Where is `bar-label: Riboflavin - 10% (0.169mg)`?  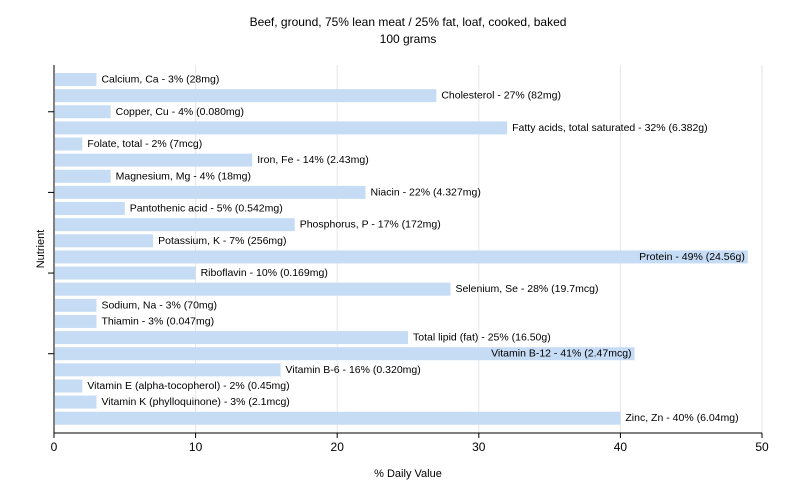 bar-label: Riboflavin - 10% (0.169mg) is located at coordinates (264, 273).